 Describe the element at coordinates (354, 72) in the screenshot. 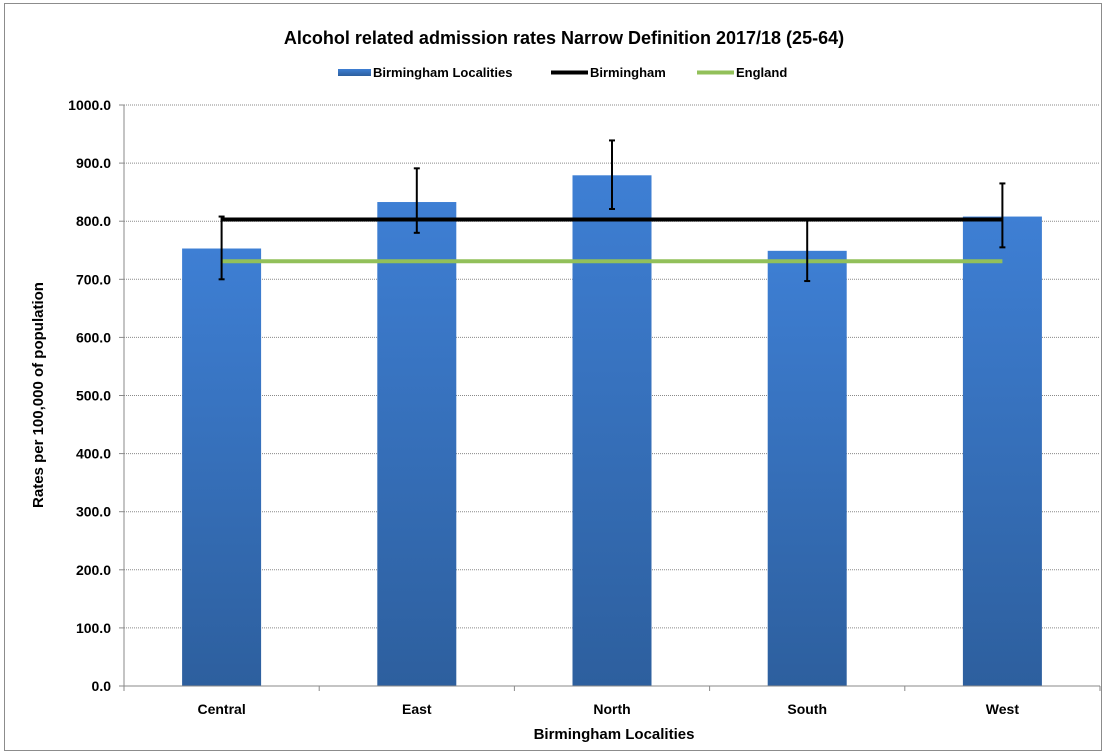

I see `legend-swatch` at that location.